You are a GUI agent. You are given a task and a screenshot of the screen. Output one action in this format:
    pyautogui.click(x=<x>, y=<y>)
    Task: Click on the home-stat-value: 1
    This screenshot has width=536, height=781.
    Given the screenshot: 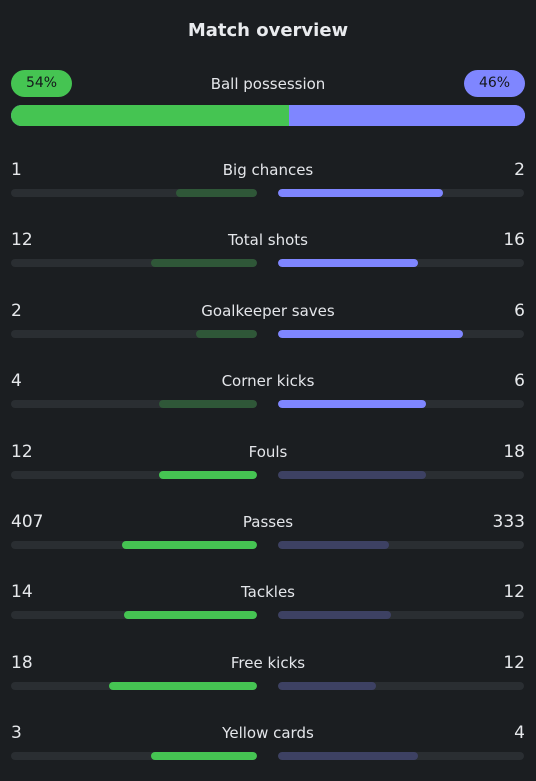 What is the action you would take?
    pyautogui.click(x=16, y=170)
    